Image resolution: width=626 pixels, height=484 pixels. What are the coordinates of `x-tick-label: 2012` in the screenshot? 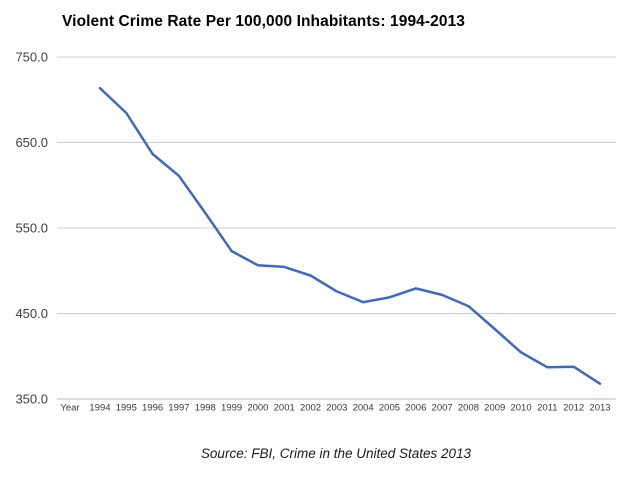 It's located at (573, 408).